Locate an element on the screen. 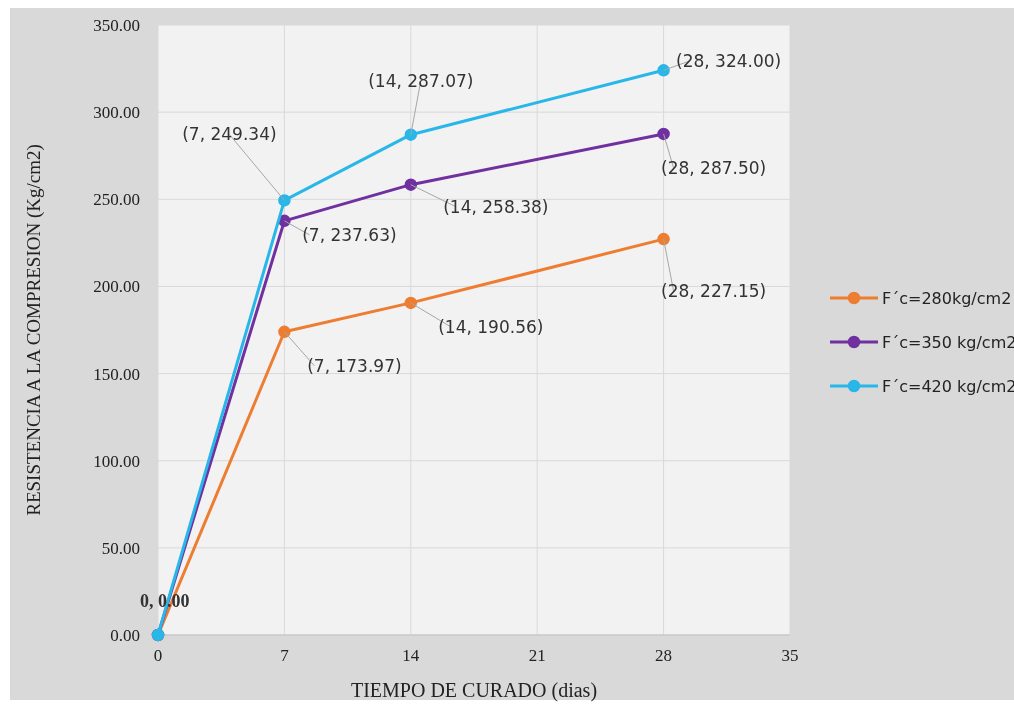 The height and width of the screenshot is (708, 1014). y-tick-label: 50.00 is located at coordinates (120, 548).